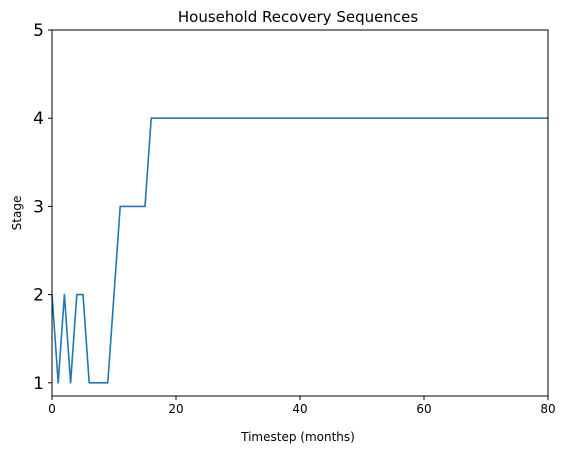  Describe the element at coordinates (175, 409) in the screenshot. I see `x-tick-label: 20` at that location.